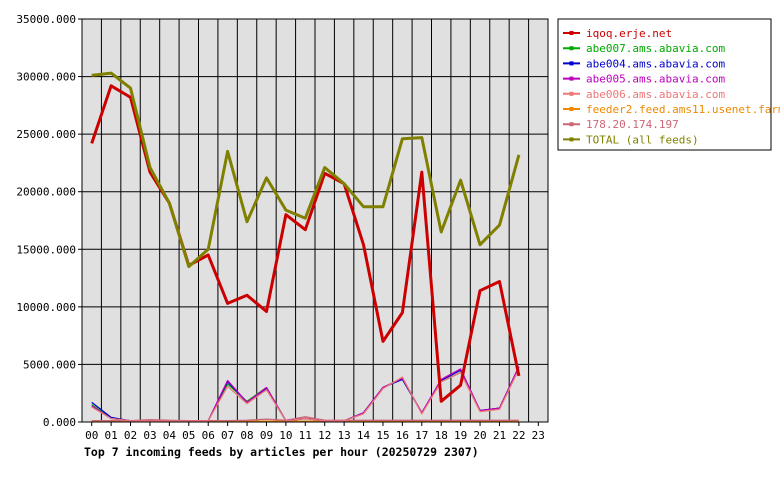 The width and height of the screenshot is (780, 480). I want to click on legend-box, so click(664, 84).